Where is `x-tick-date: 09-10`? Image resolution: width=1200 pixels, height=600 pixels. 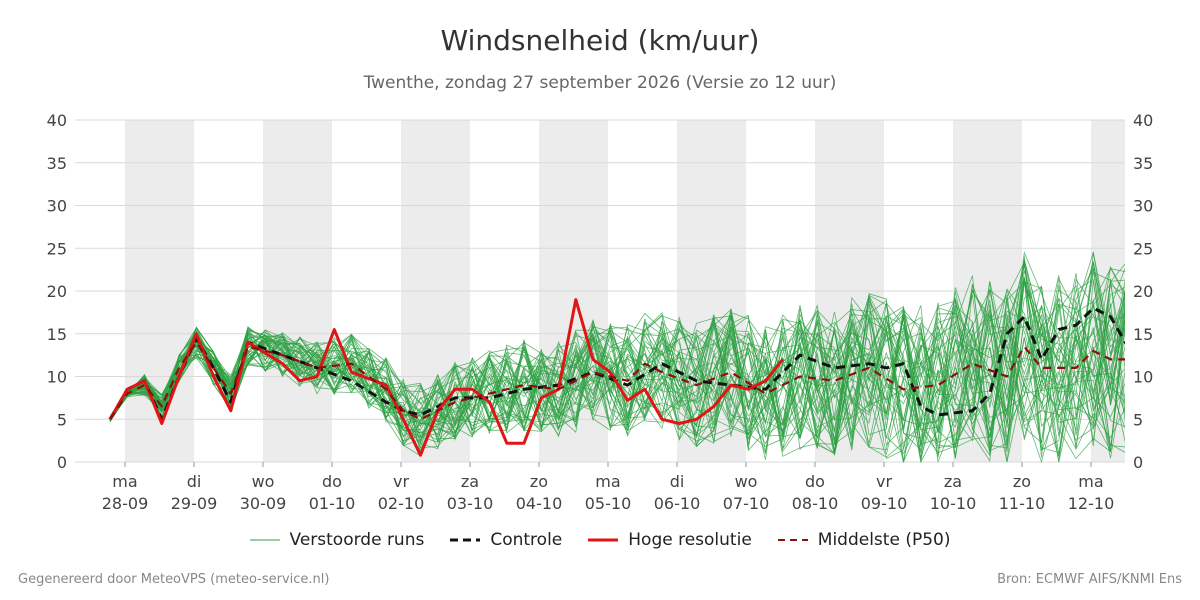 x-tick-date: 09-10 is located at coordinates (884, 503).